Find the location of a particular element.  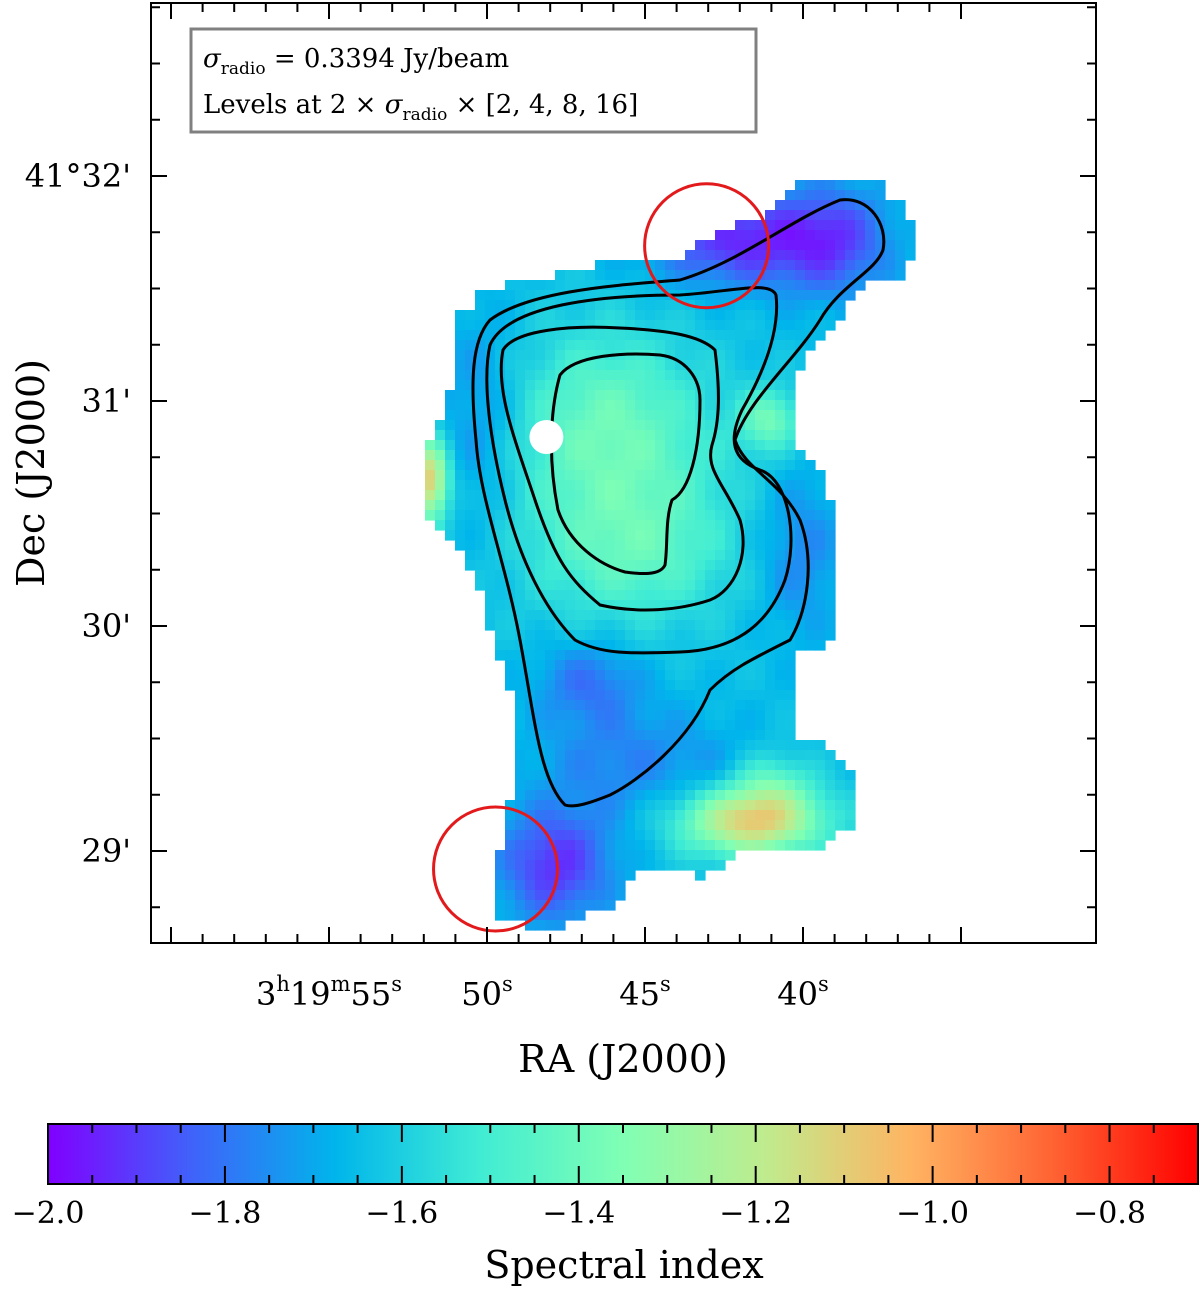

x-tick-labels: 3h19m55s 50s 45s 40s is located at coordinates (542, 992).